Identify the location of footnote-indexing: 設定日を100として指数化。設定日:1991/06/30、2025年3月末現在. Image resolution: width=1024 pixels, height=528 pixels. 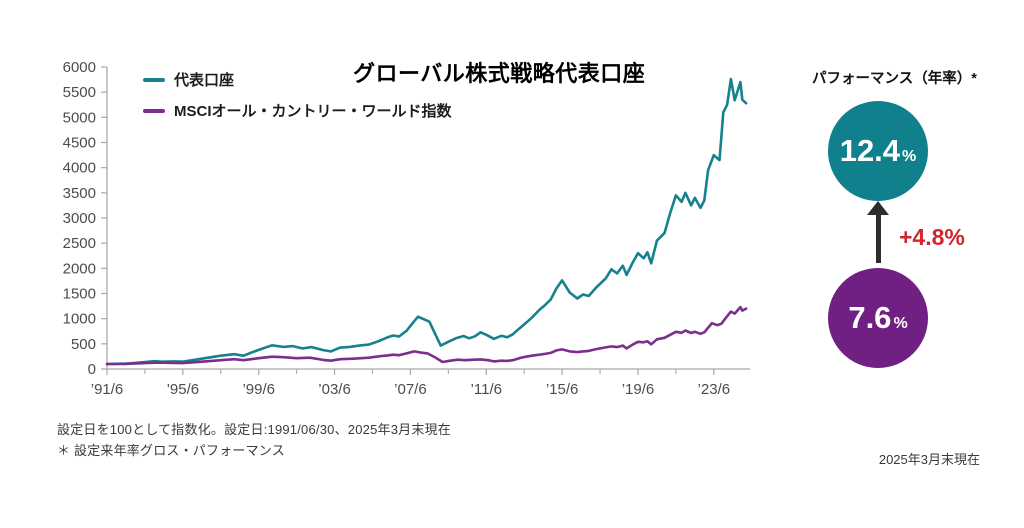
(254, 429).